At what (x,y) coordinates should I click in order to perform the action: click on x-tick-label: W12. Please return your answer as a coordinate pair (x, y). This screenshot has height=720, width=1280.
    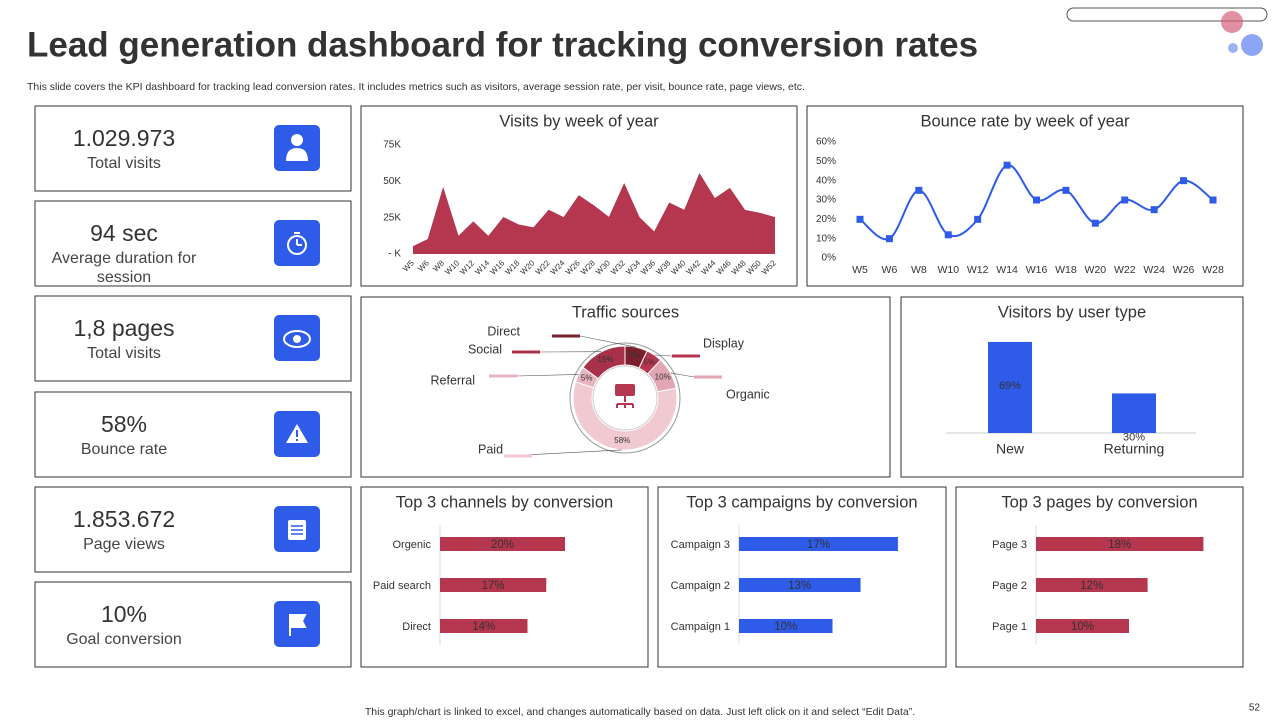
    Looking at the image, I should click on (978, 270).